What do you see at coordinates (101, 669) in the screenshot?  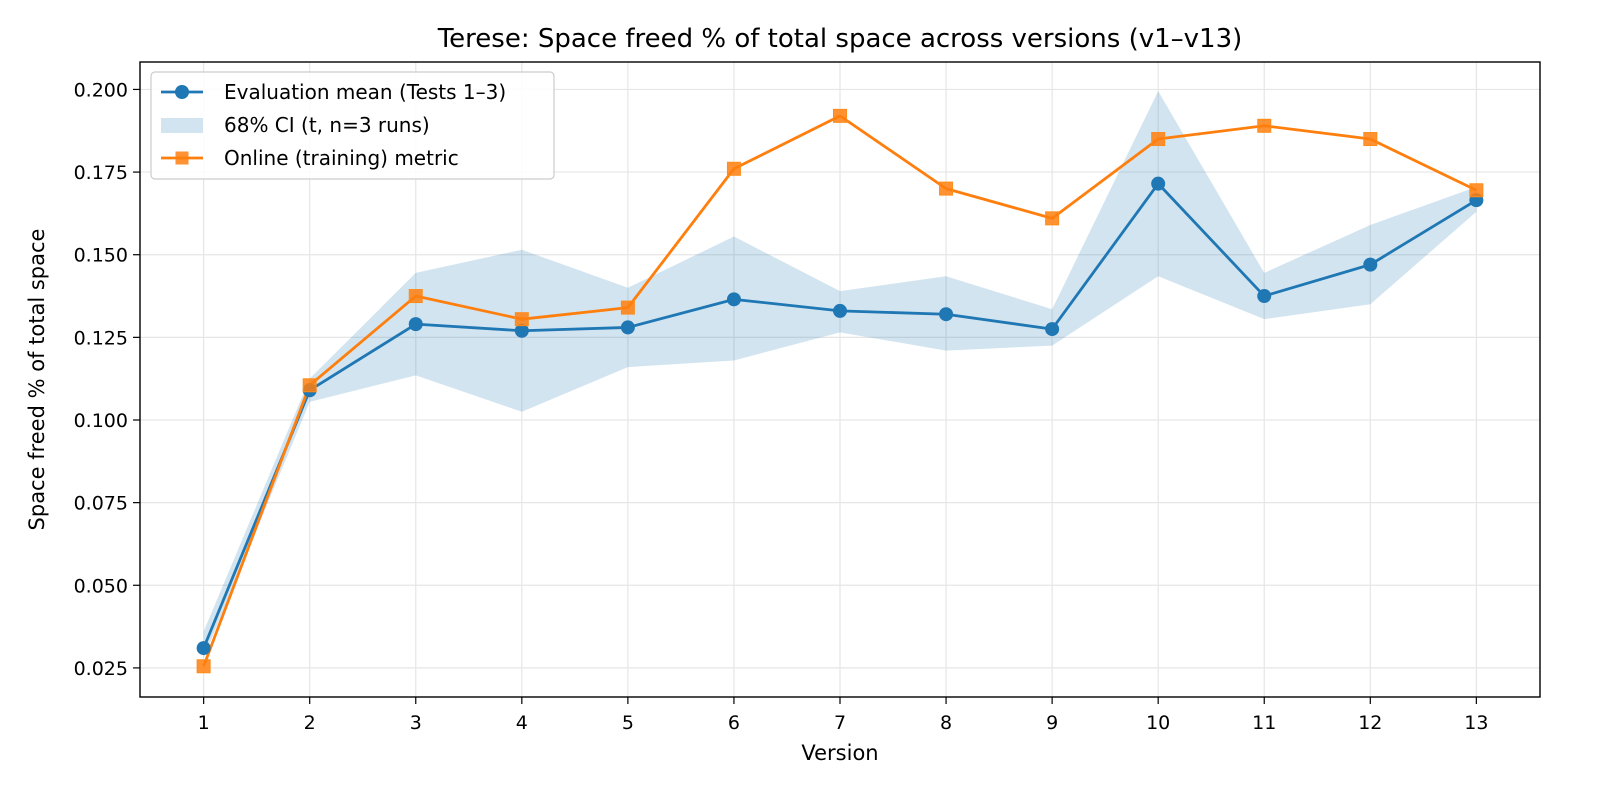 I see `y-tick-label: 0.025` at bounding box center [101, 669].